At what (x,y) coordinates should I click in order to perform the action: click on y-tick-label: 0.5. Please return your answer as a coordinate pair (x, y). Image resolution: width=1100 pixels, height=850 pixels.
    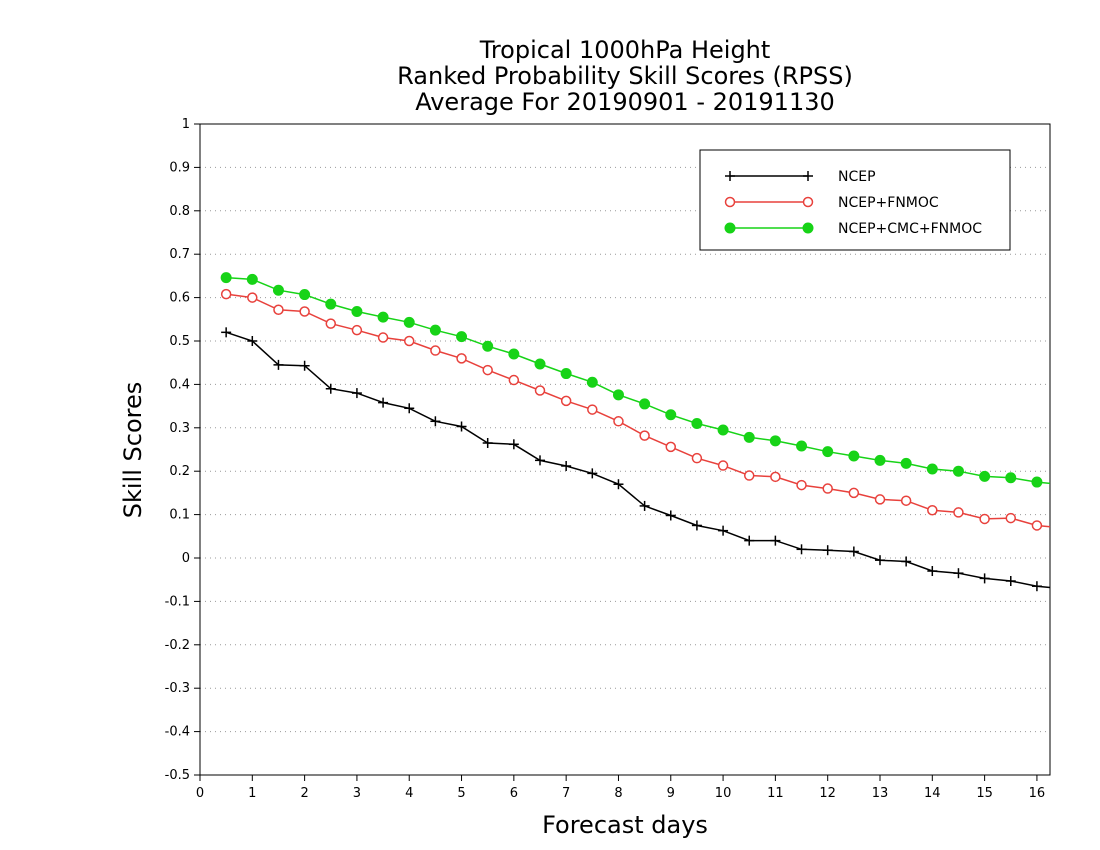
    Looking at the image, I should click on (179, 341).